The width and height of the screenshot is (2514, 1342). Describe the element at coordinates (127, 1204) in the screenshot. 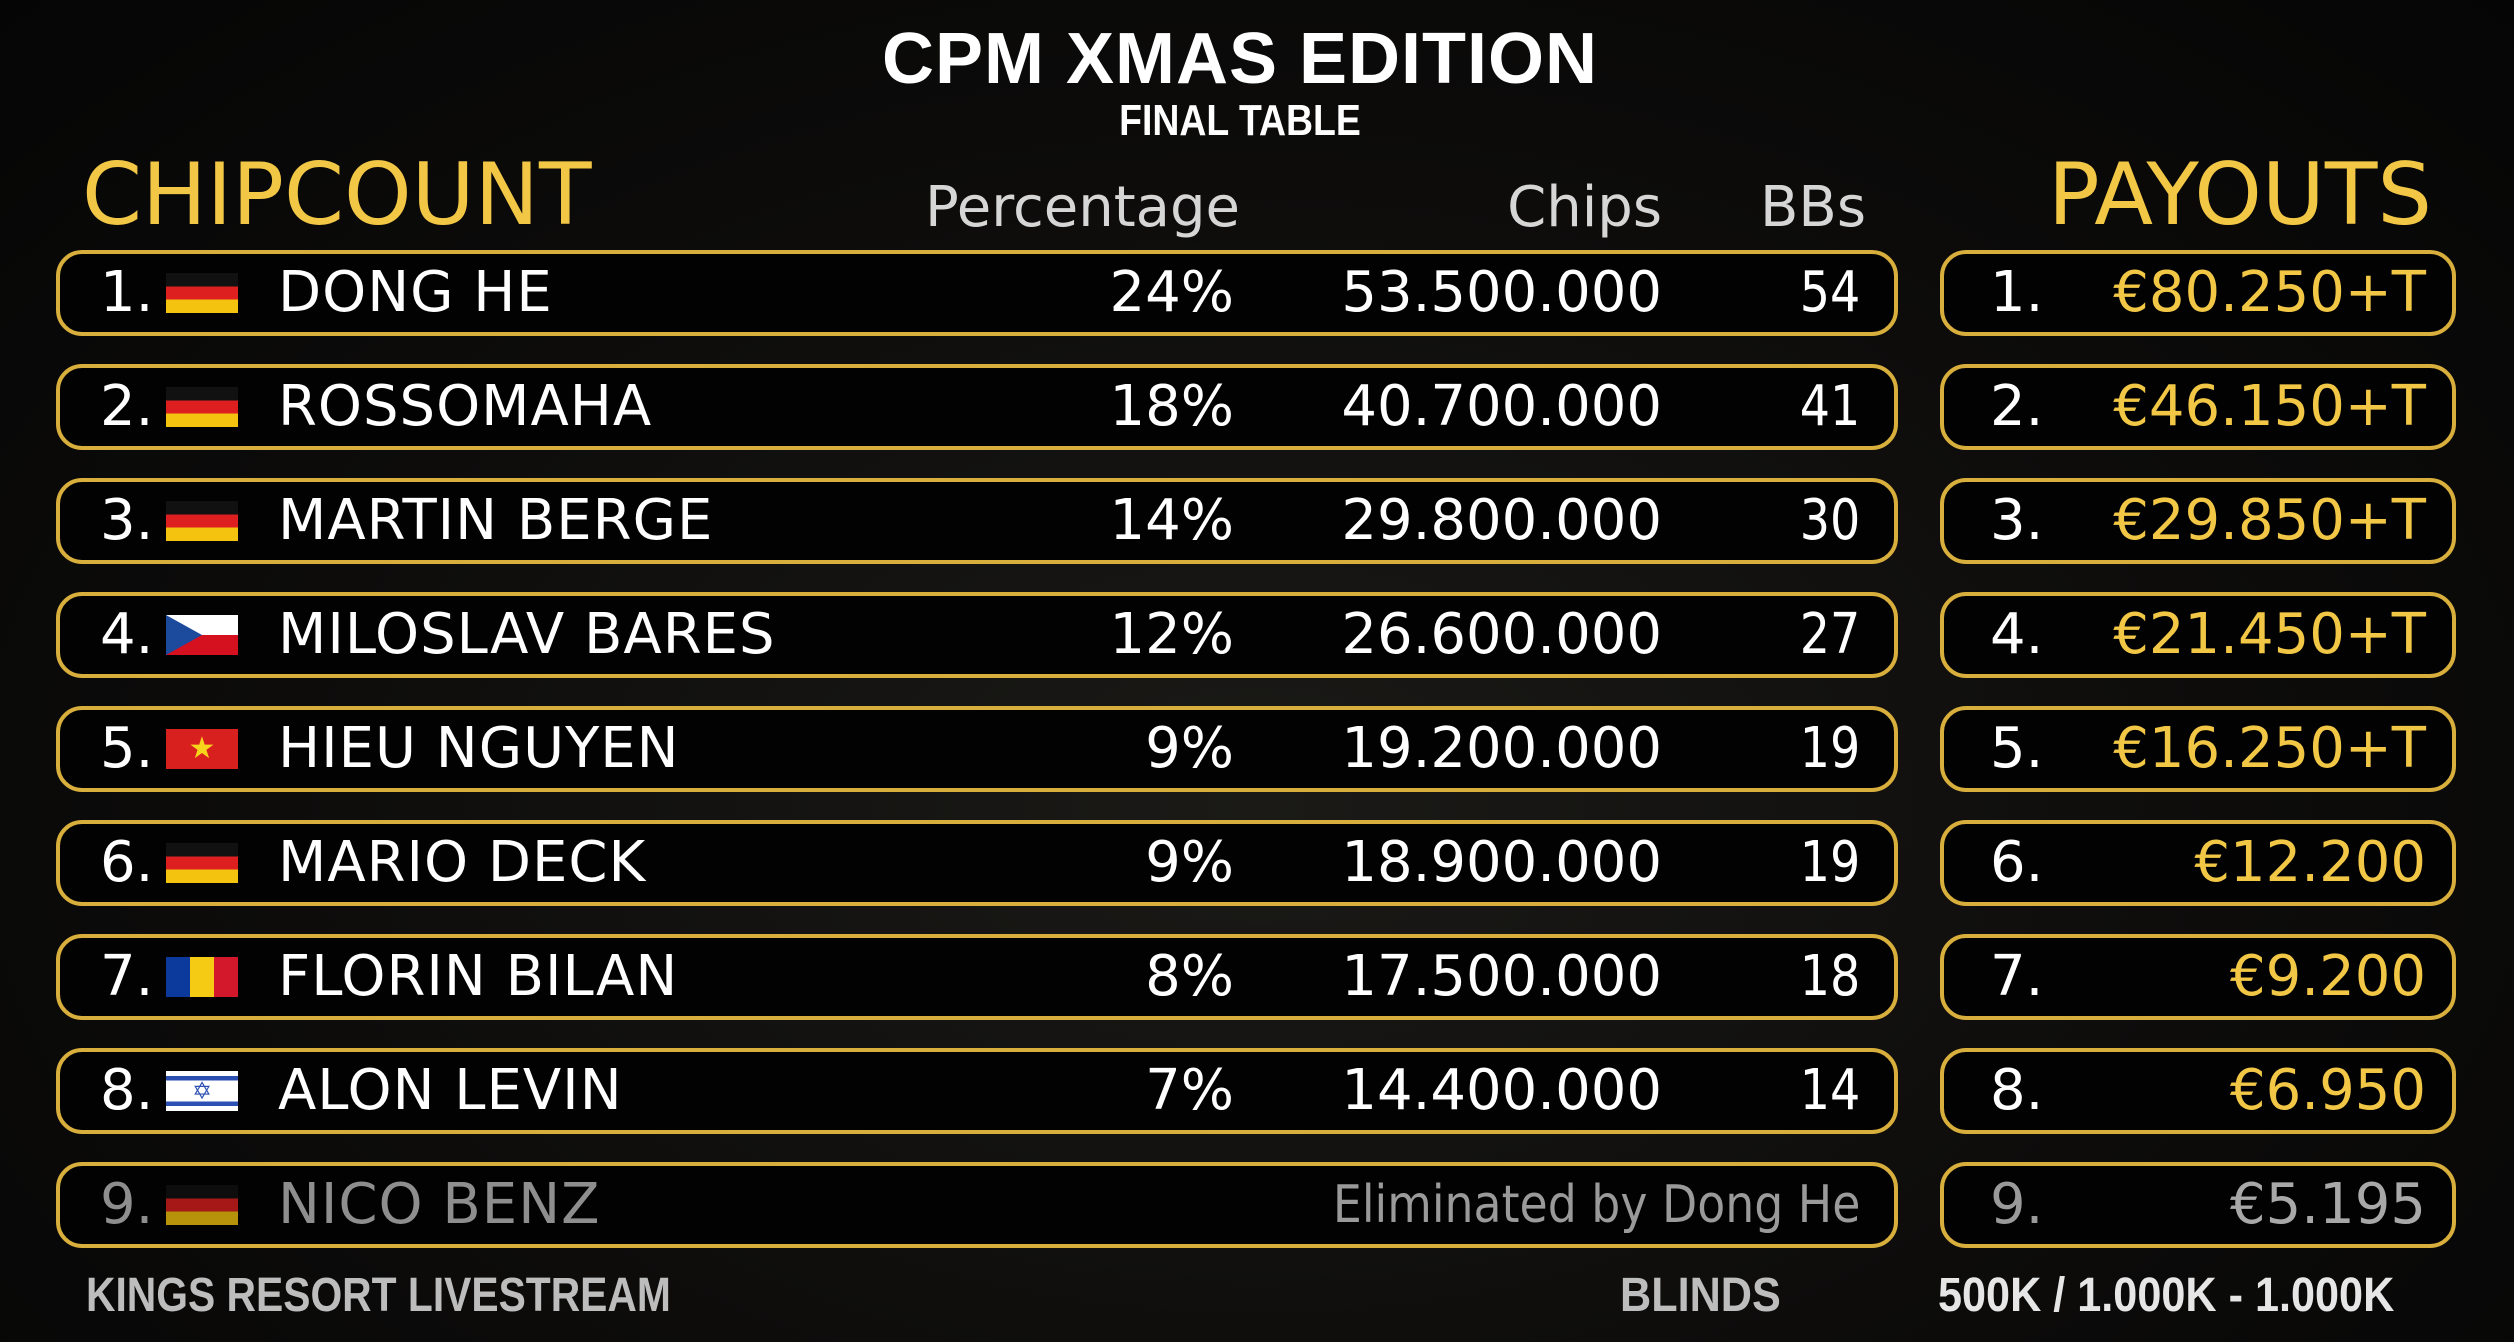

I see `rank: 9.` at that location.